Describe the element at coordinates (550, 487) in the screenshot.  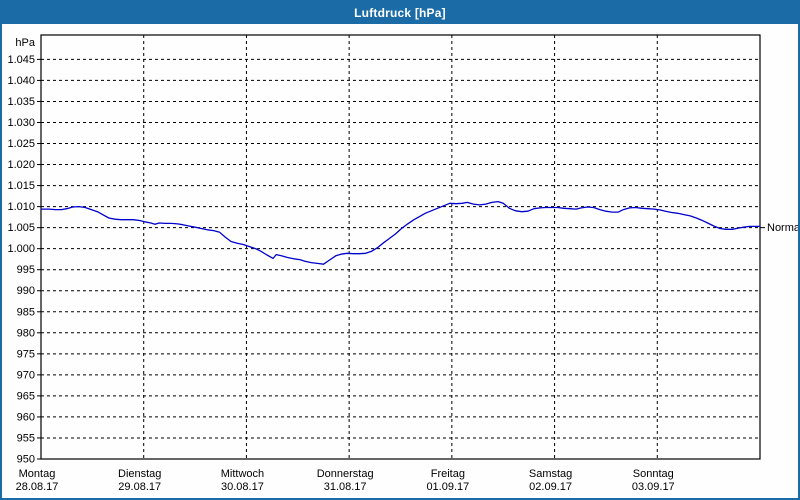
I see `x-date-label: 02.09.17` at that location.